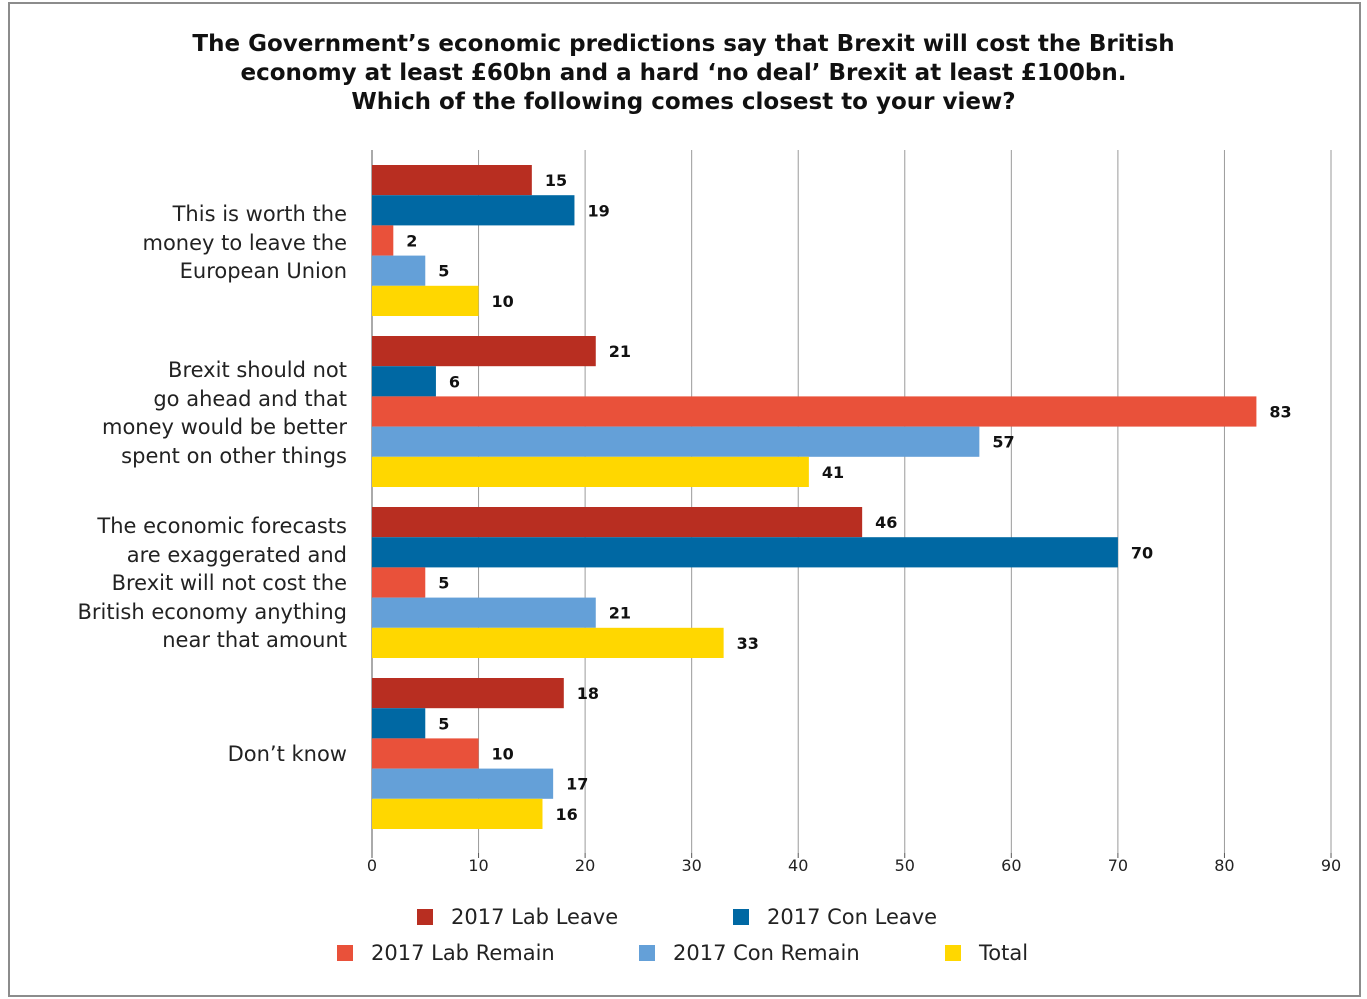  Describe the element at coordinates (229, 583) in the screenshot. I see `category-label-line: Brexit will not cost the` at that location.